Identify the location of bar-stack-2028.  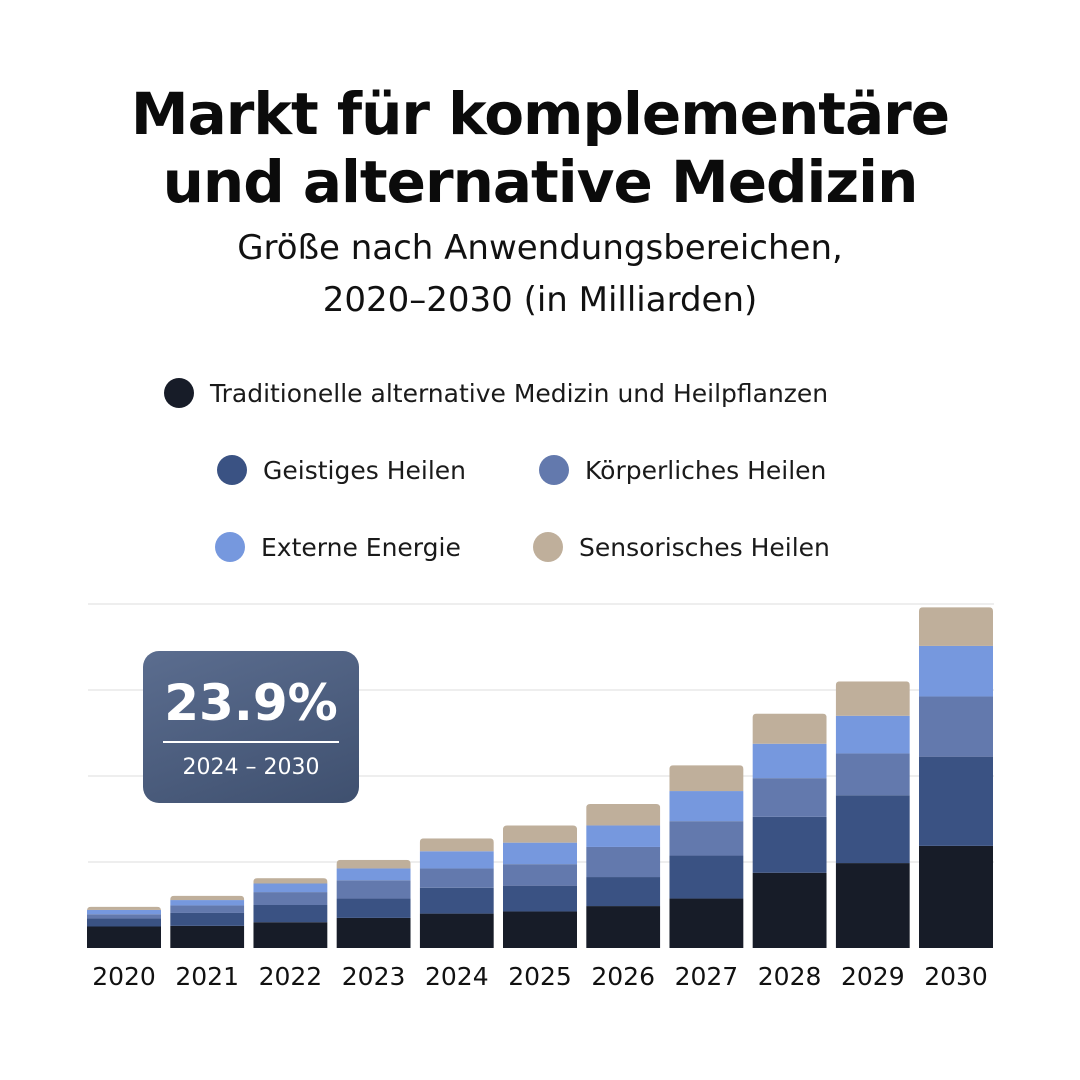
(789, 830).